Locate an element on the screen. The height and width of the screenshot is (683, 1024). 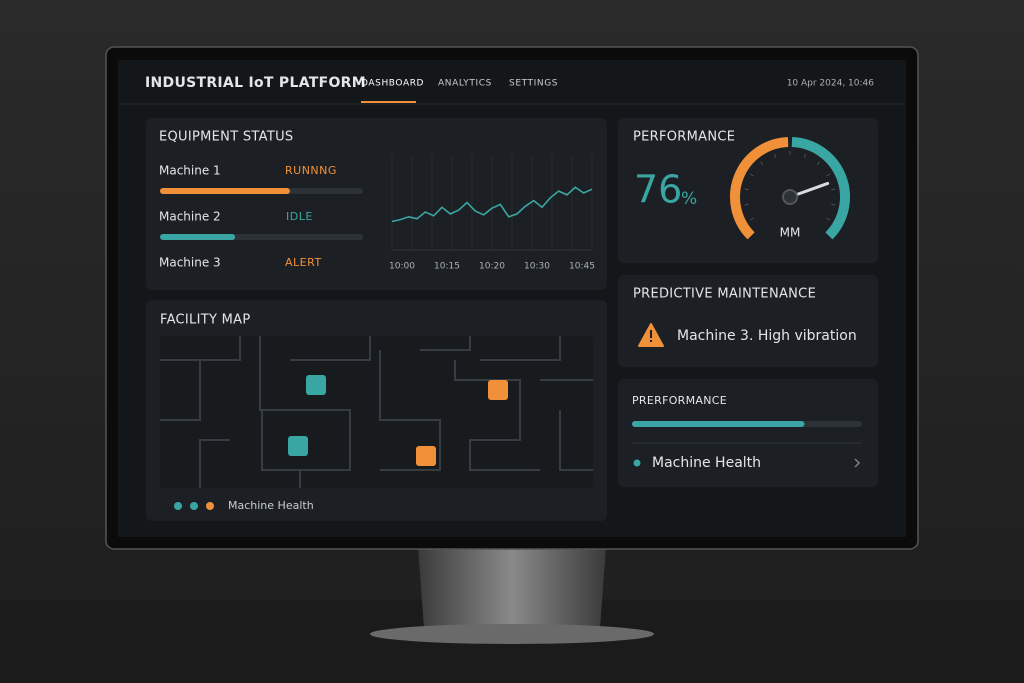
trend-line is located at coordinates (492, 204).